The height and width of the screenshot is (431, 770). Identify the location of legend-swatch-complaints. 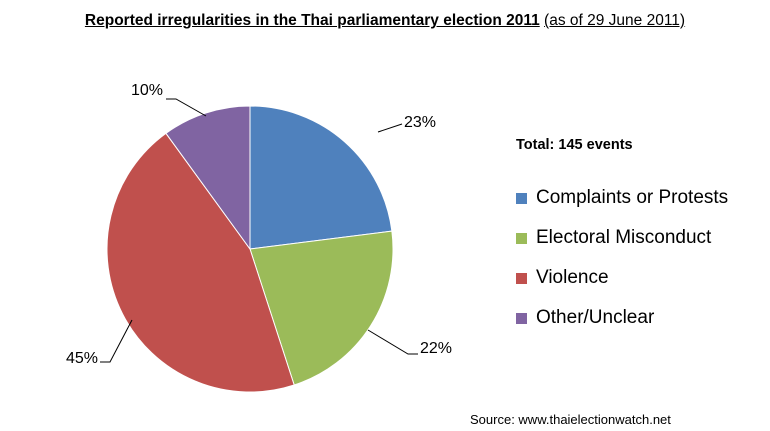
(521, 198).